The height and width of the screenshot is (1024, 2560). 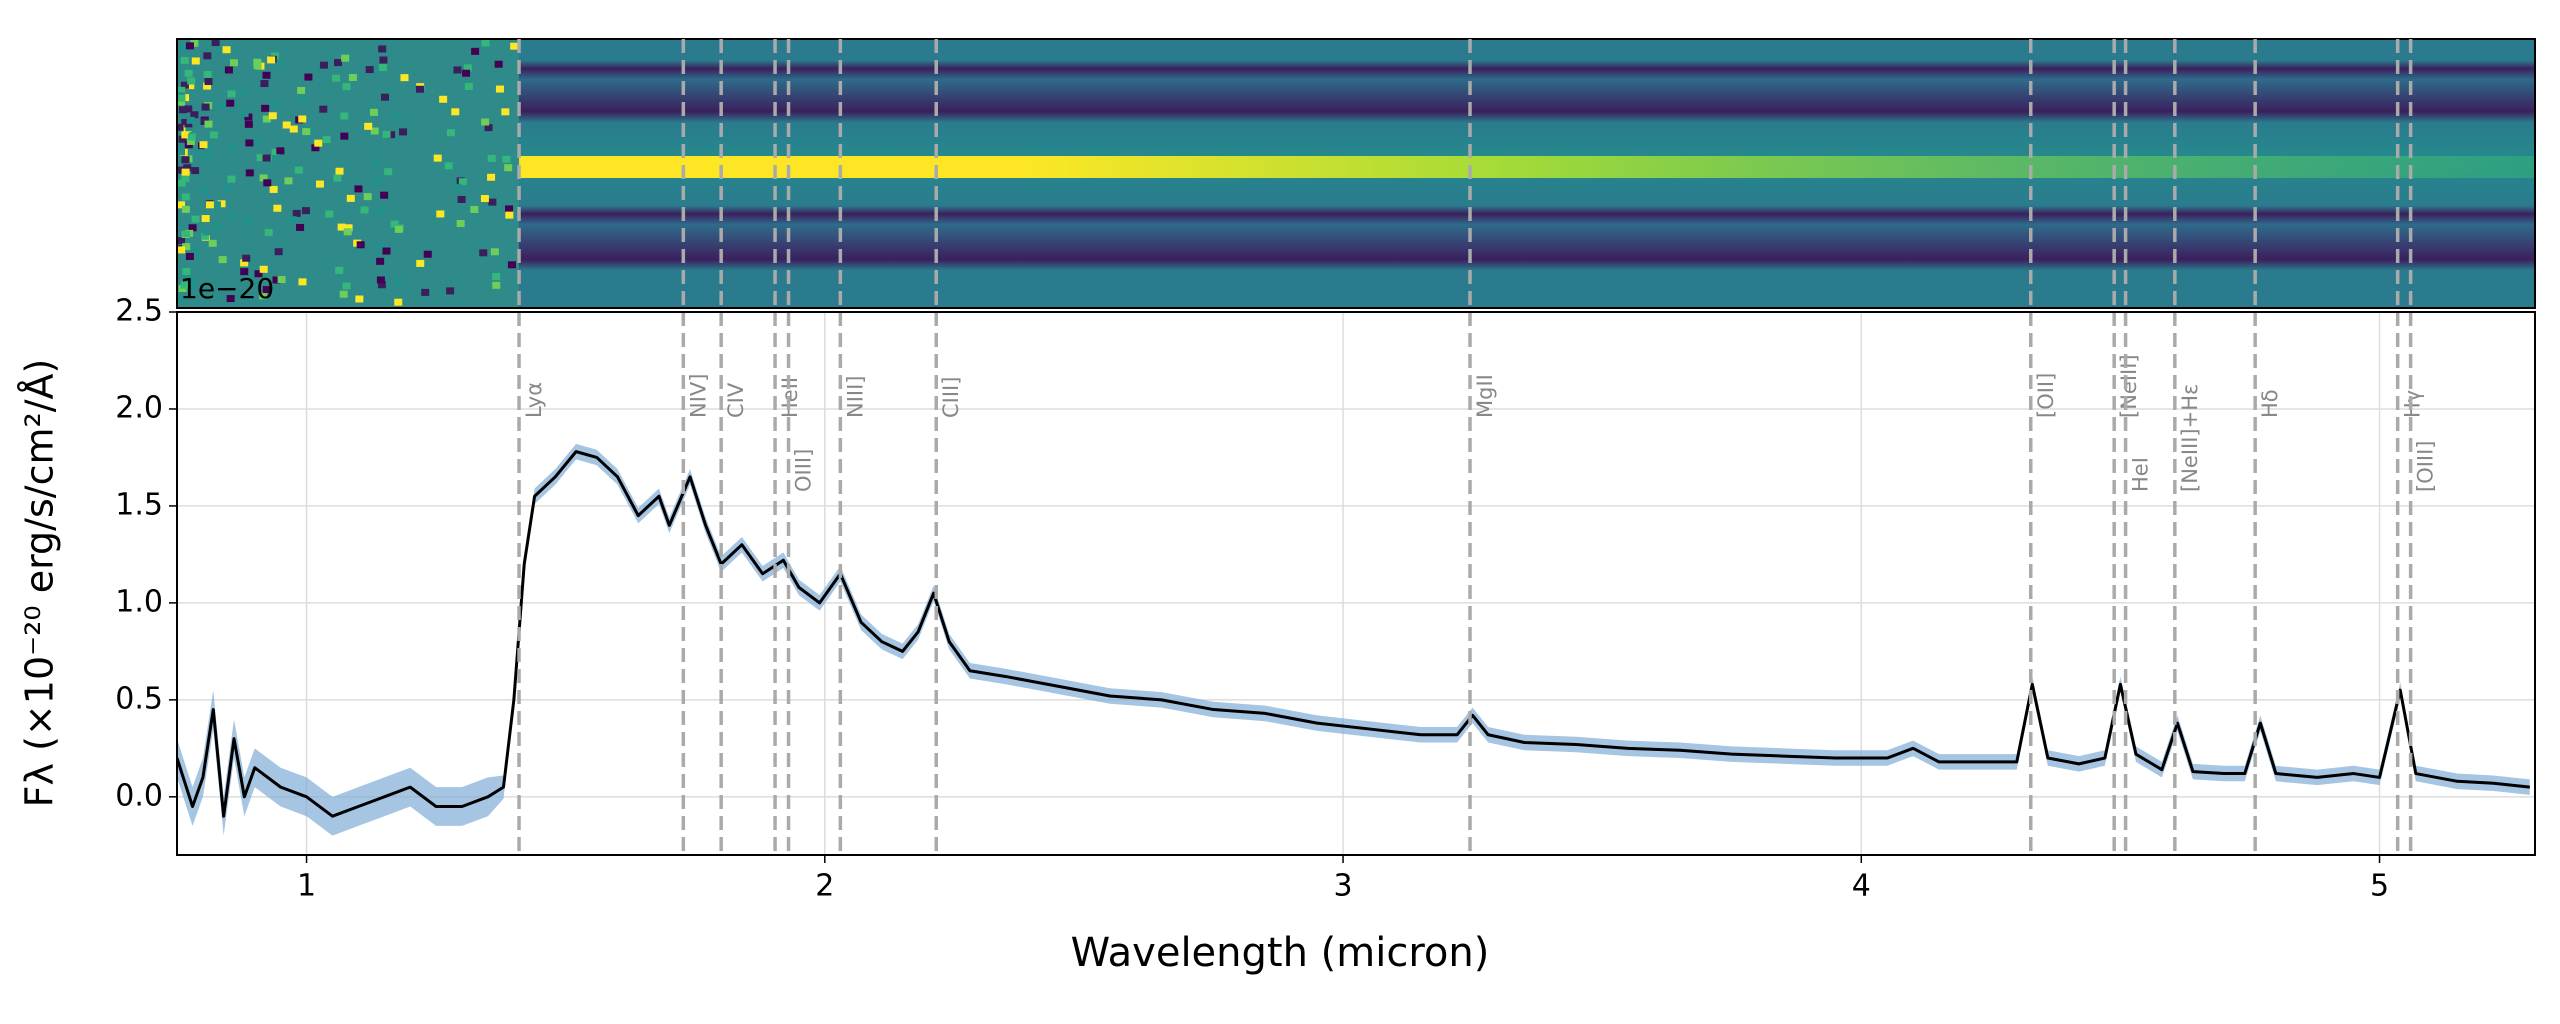 What do you see at coordinates (534, 400) in the screenshot?
I see `line-label: Lyα` at bounding box center [534, 400].